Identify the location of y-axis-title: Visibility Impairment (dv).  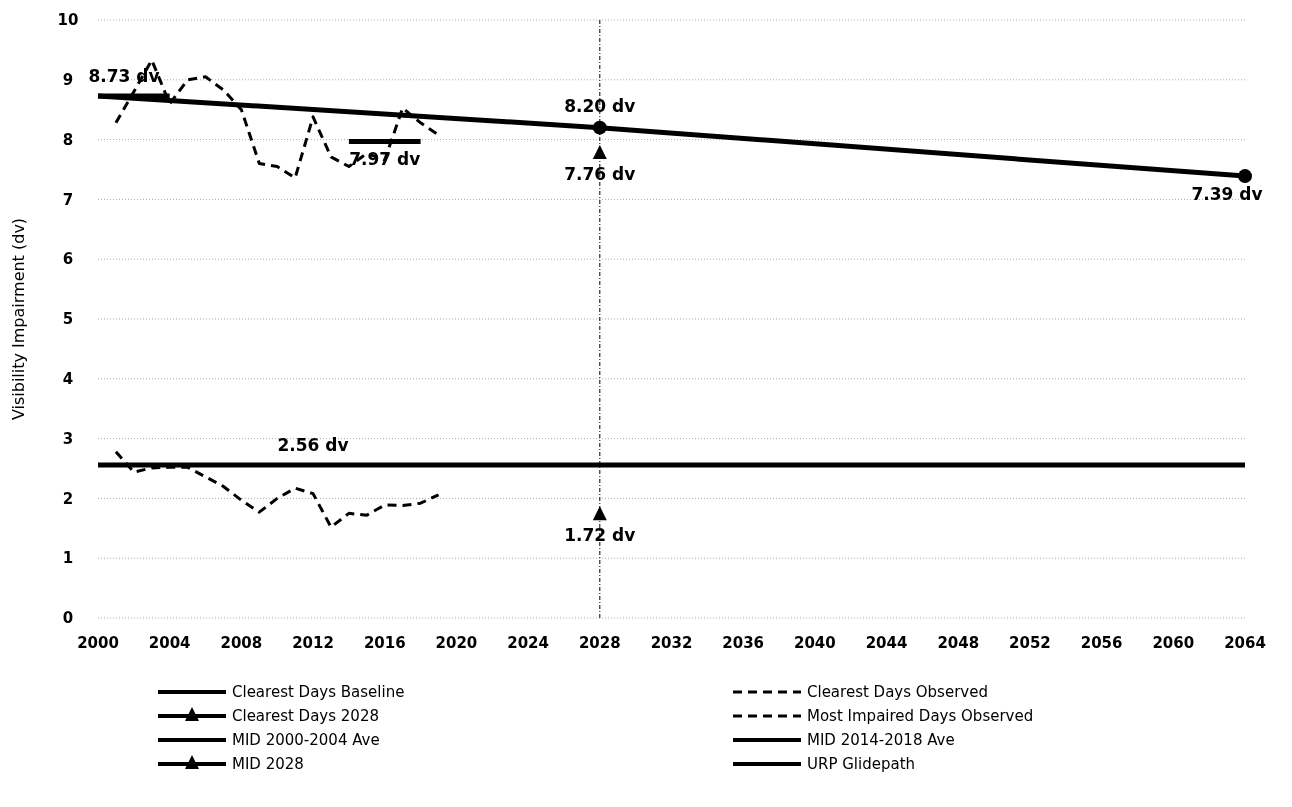
(18, 319).